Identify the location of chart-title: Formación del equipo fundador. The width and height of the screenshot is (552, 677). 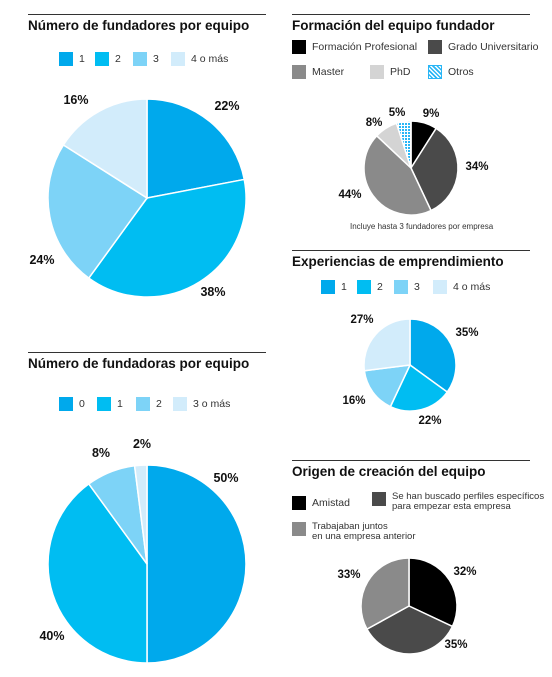
(393, 25).